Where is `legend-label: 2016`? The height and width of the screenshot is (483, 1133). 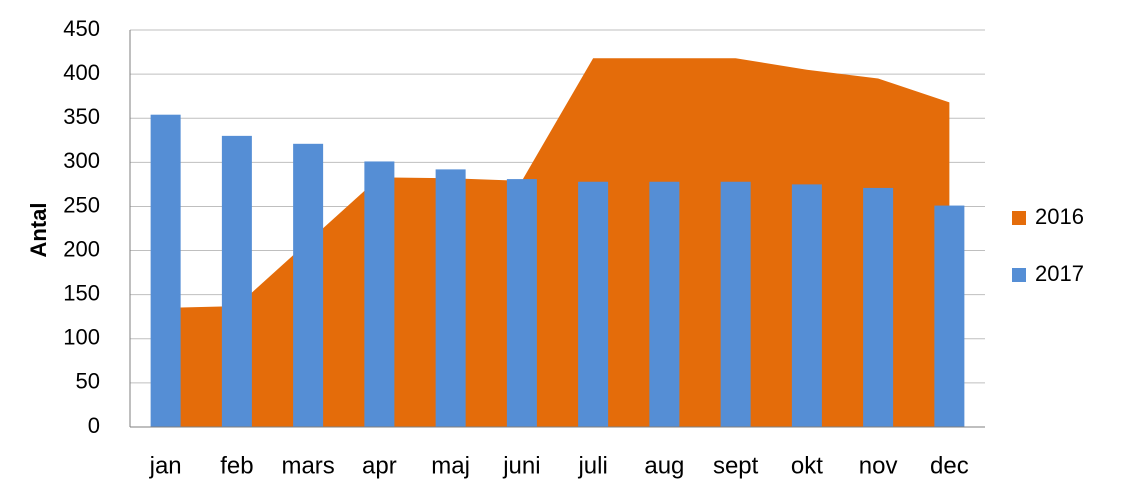 legend-label: 2016 is located at coordinates (1059, 216).